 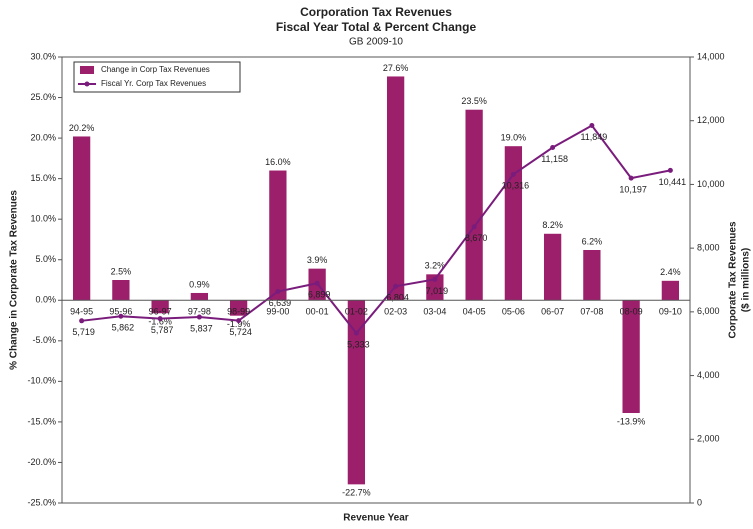 I want to click on chart-note: GB 2009-10, so click(x=376, y=42).